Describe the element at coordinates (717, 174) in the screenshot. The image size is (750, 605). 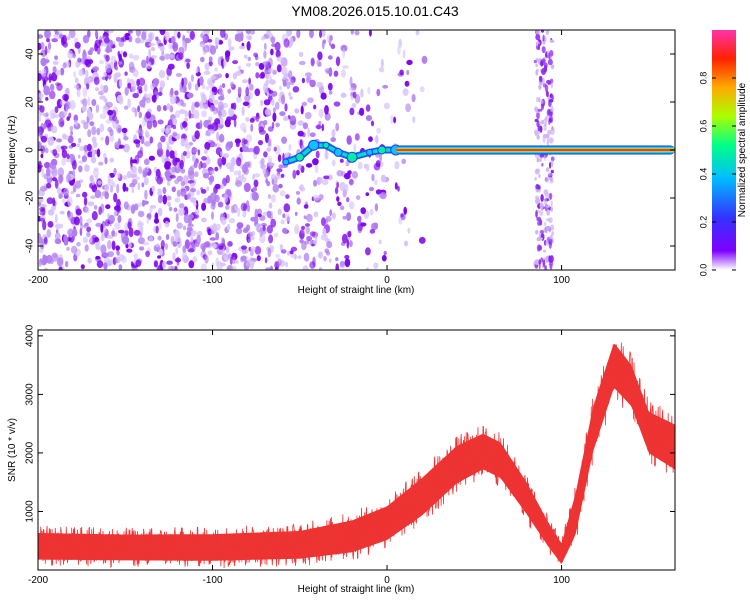
I see `colorbar-ticks: 0.0 0.2 0.4 0.6 0.8` at that location.